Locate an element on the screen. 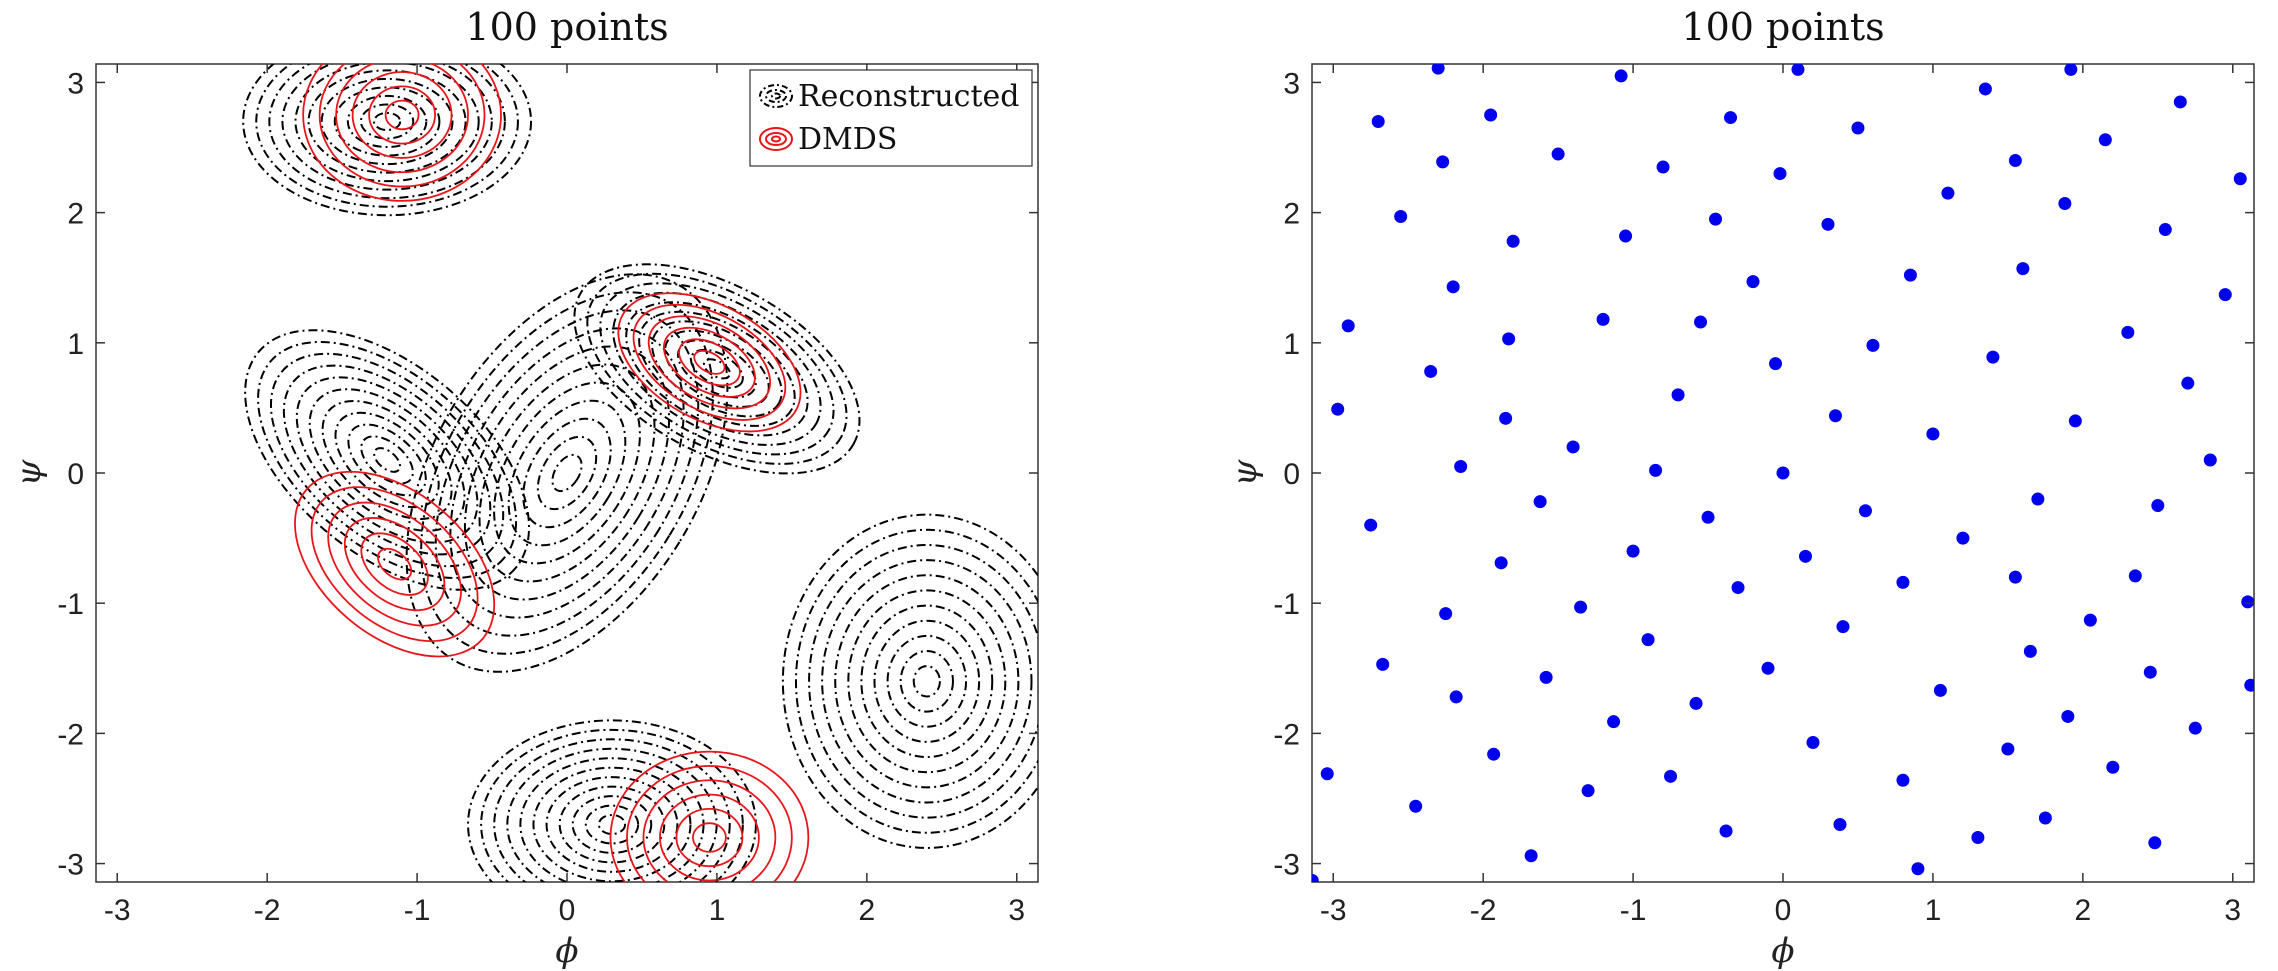 The height and width of the screenshot is (971, 2278). scatter-y-tick-label: -3 is located at coordinates (1286, 865).